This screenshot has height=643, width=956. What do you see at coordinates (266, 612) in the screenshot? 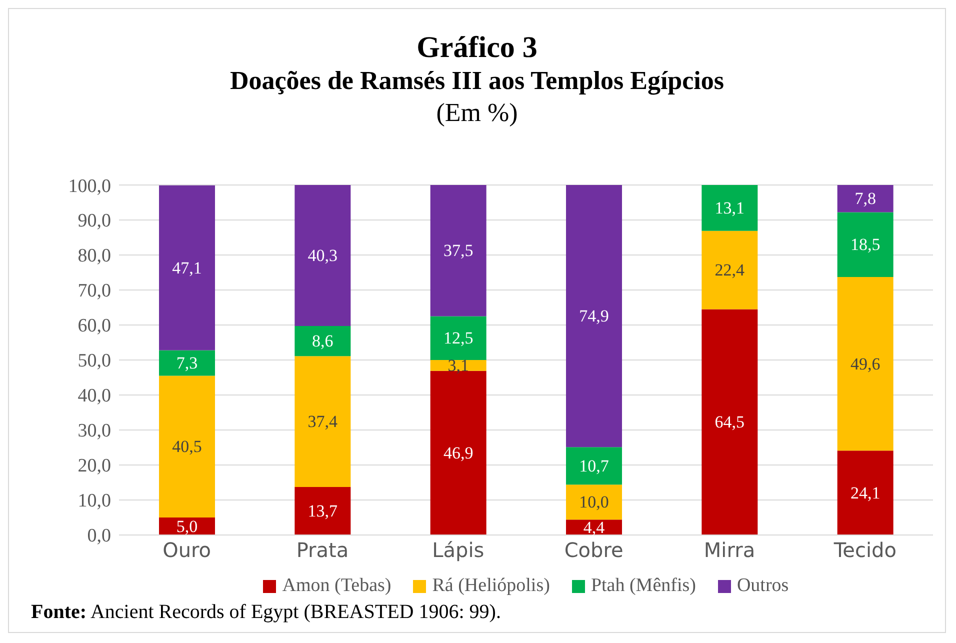
I see `source-note: Fonte: Ancient Records of Egypt (BREASTED 1906: 99).` at bounding box center [266, 612].